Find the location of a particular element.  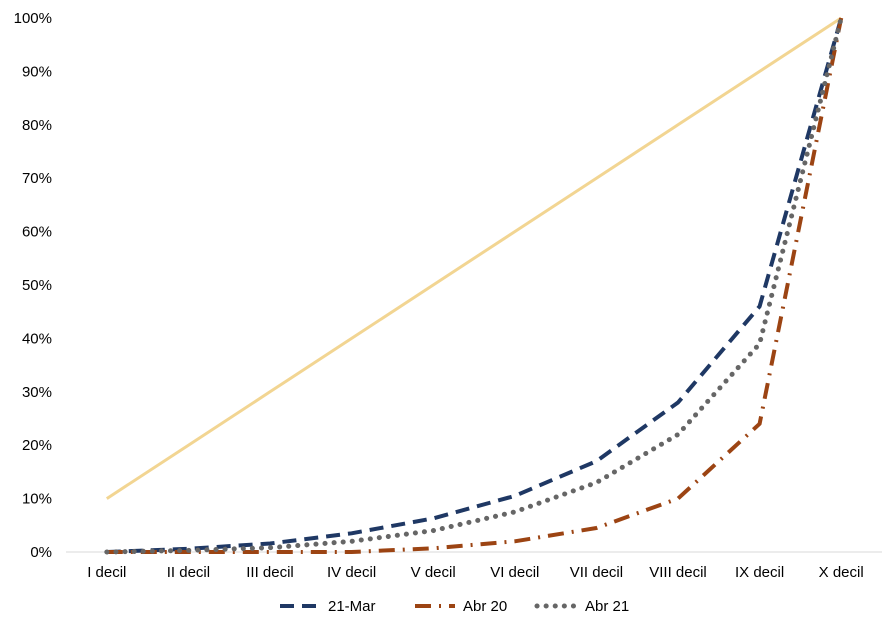

x-tick-label: VI decil is located at coordinates (514, 572).